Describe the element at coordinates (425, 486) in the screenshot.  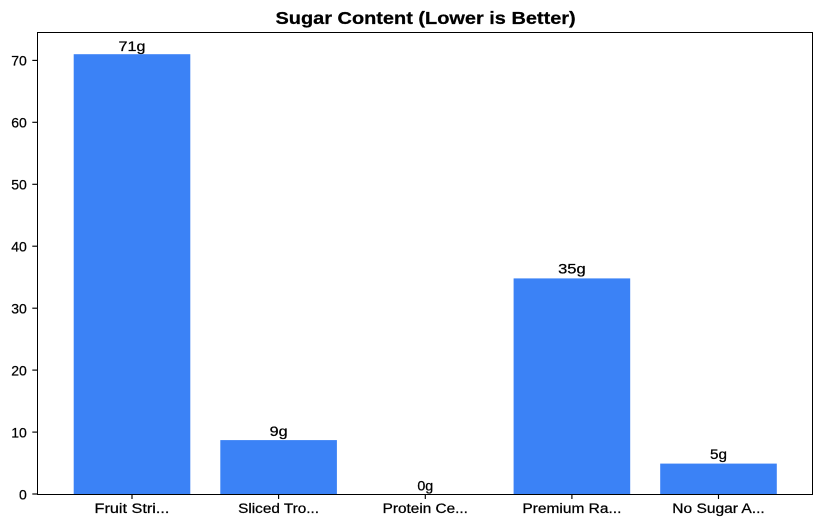
I see `svg-text: 0g` at that location.